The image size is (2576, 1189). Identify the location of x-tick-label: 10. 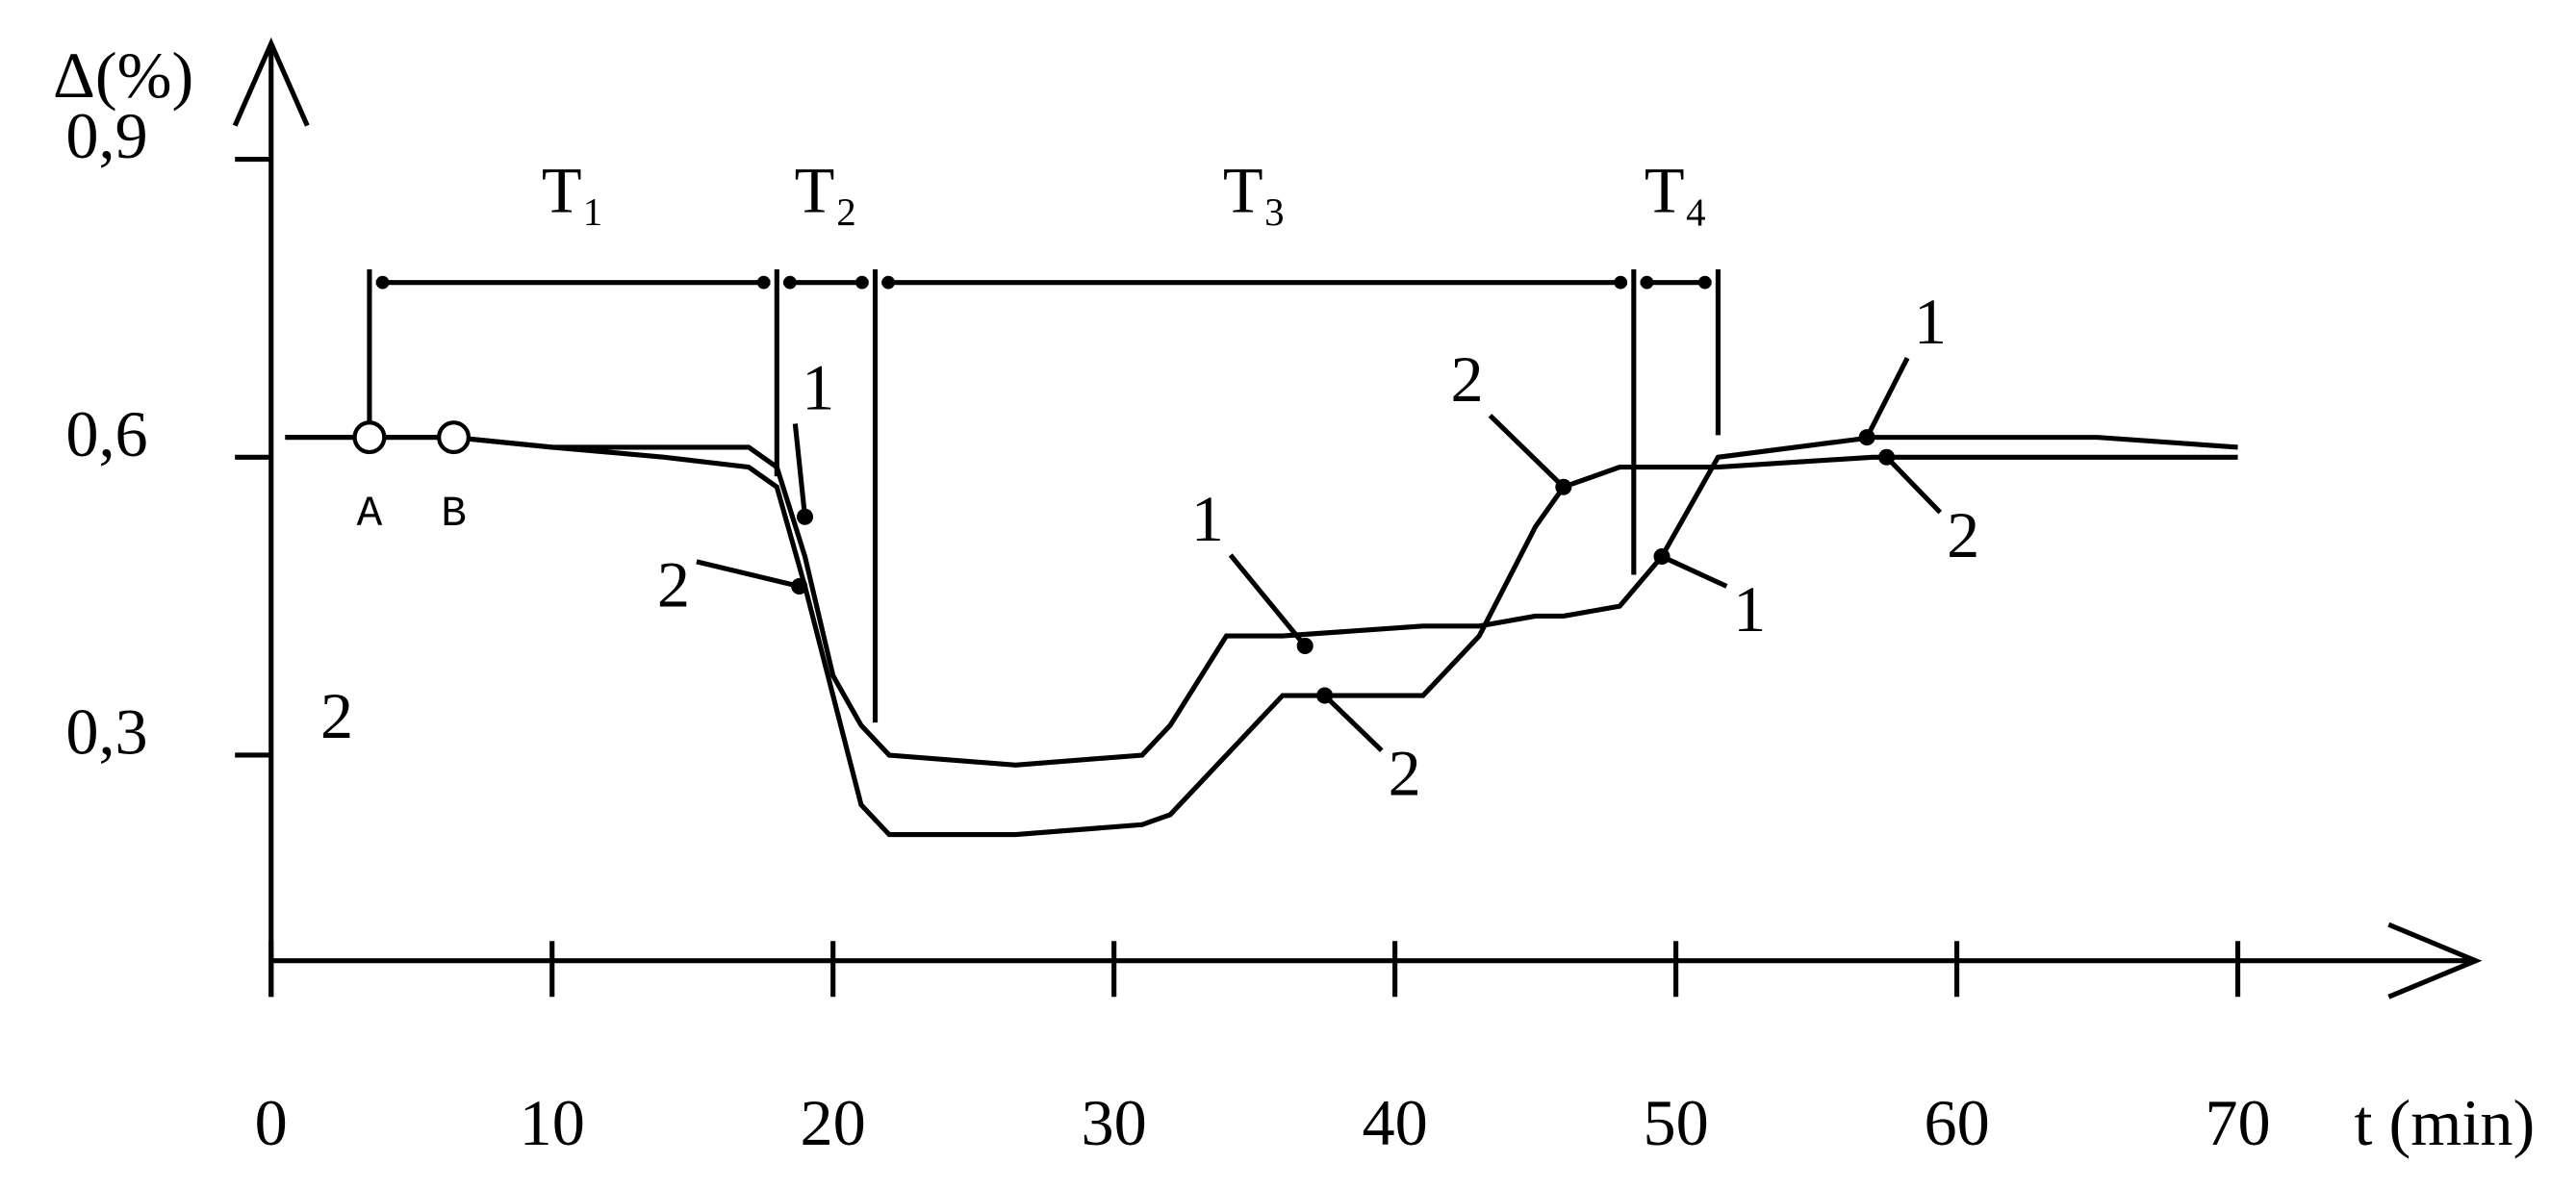
(552, 1122).